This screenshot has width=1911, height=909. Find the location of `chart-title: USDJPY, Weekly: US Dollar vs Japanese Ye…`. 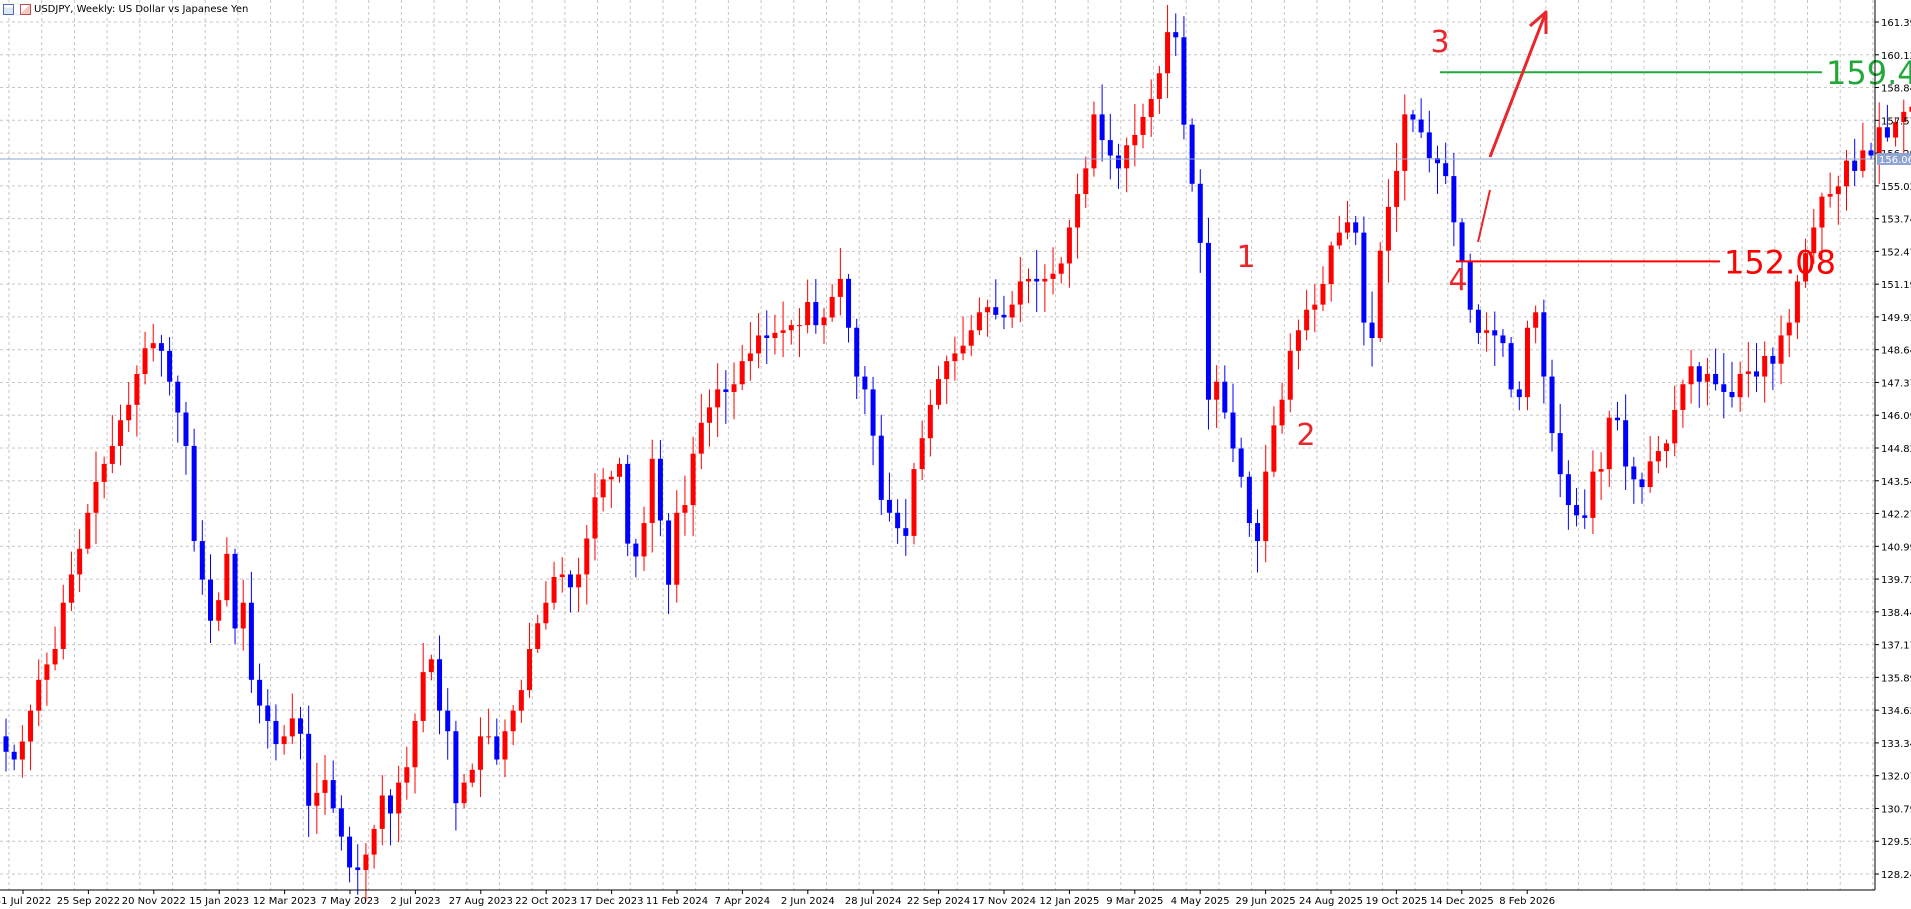

chart-title: USDJPY, Weekly: US Dollar vs Japanese Ye… is located at coordinates (141, 9).